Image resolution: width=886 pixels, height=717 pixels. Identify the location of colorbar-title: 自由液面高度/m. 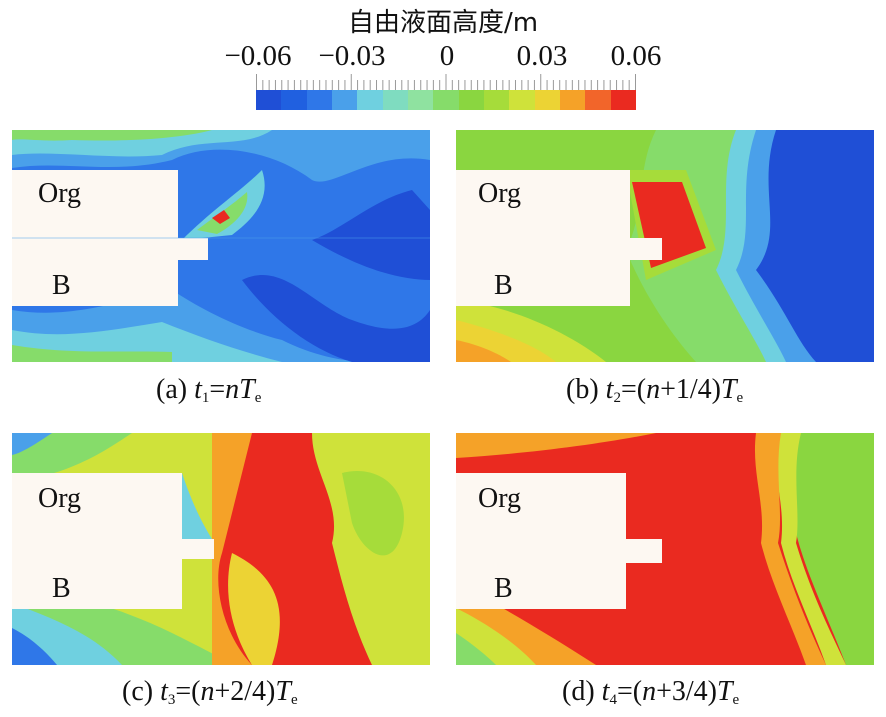
(443, 23).